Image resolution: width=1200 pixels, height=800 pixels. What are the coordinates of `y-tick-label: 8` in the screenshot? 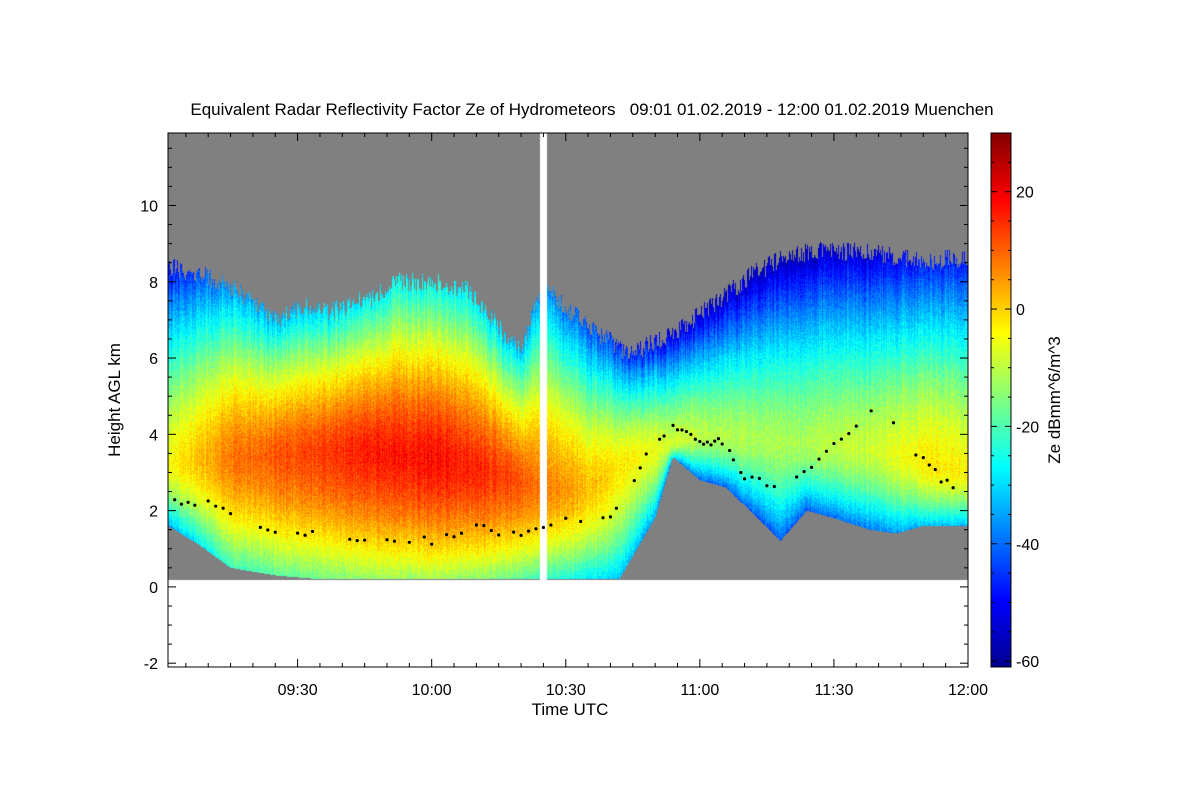 It's located at (153, 283).